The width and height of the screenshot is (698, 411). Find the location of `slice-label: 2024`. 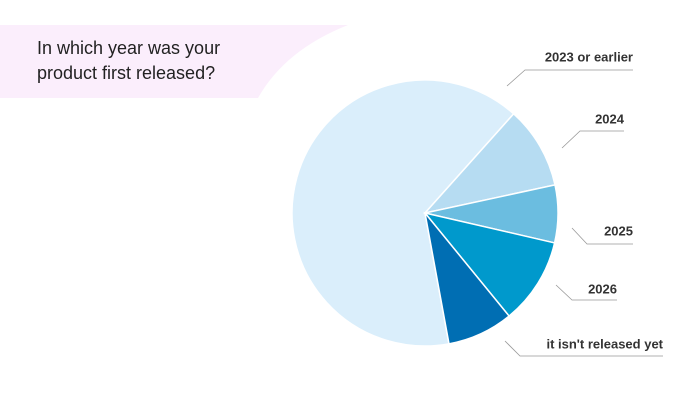

slice-label: 2024 is located at coordinates (610, 118).